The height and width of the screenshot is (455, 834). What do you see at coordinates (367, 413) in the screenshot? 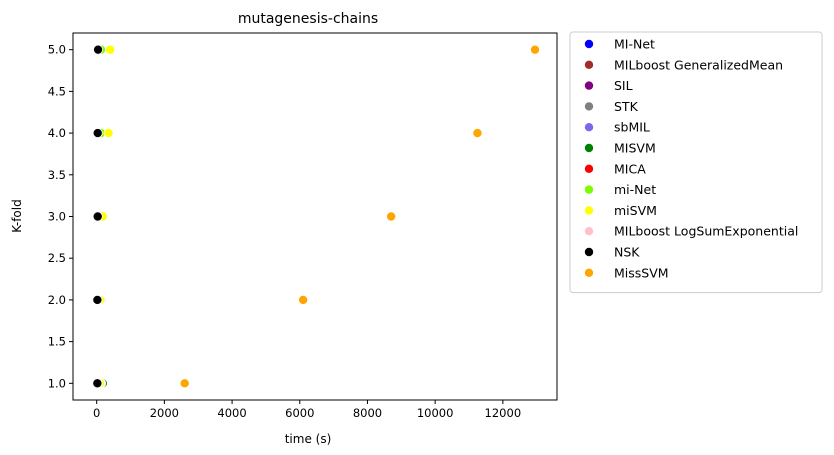
I see `x-tick-label: 8000` at bounding box center [367, 413].